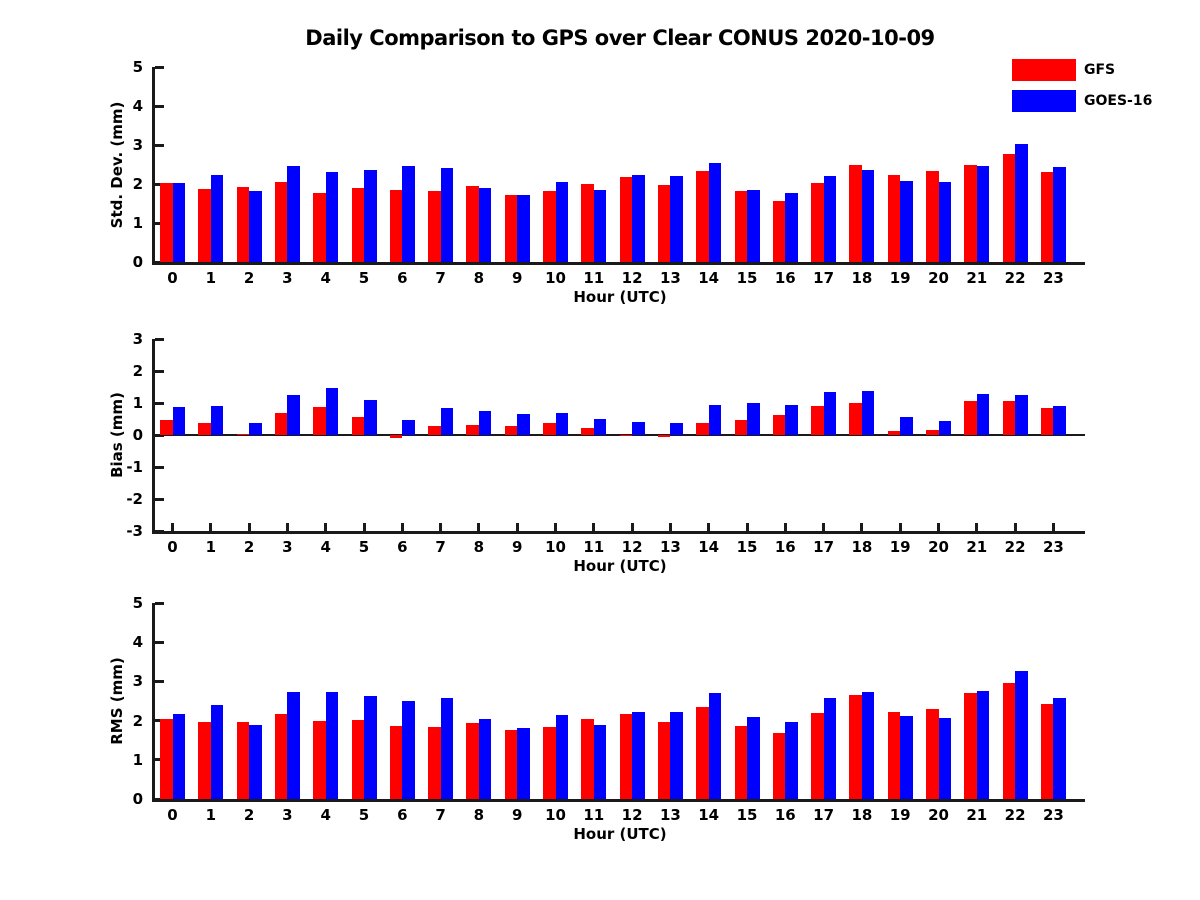 This screenshot has width=1200, height=900. Describe the element at coordinates (117, 164) in the screenshot. I see `y-axis-label-std-dev: Std. Dev. (mm)` at that location.